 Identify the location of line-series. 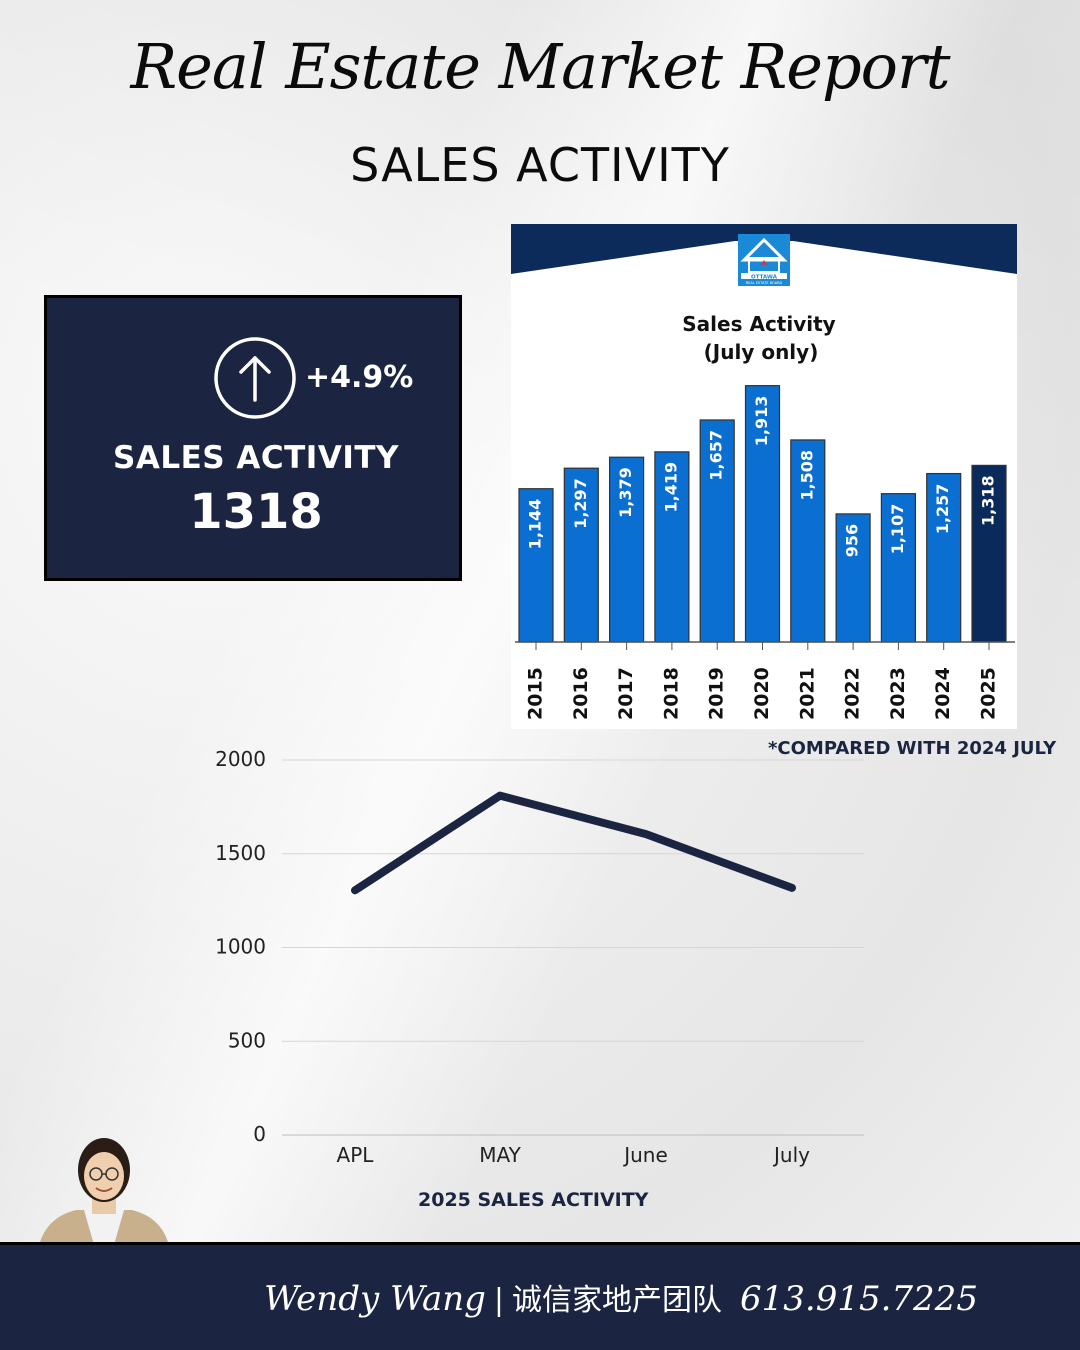
(573, 843).